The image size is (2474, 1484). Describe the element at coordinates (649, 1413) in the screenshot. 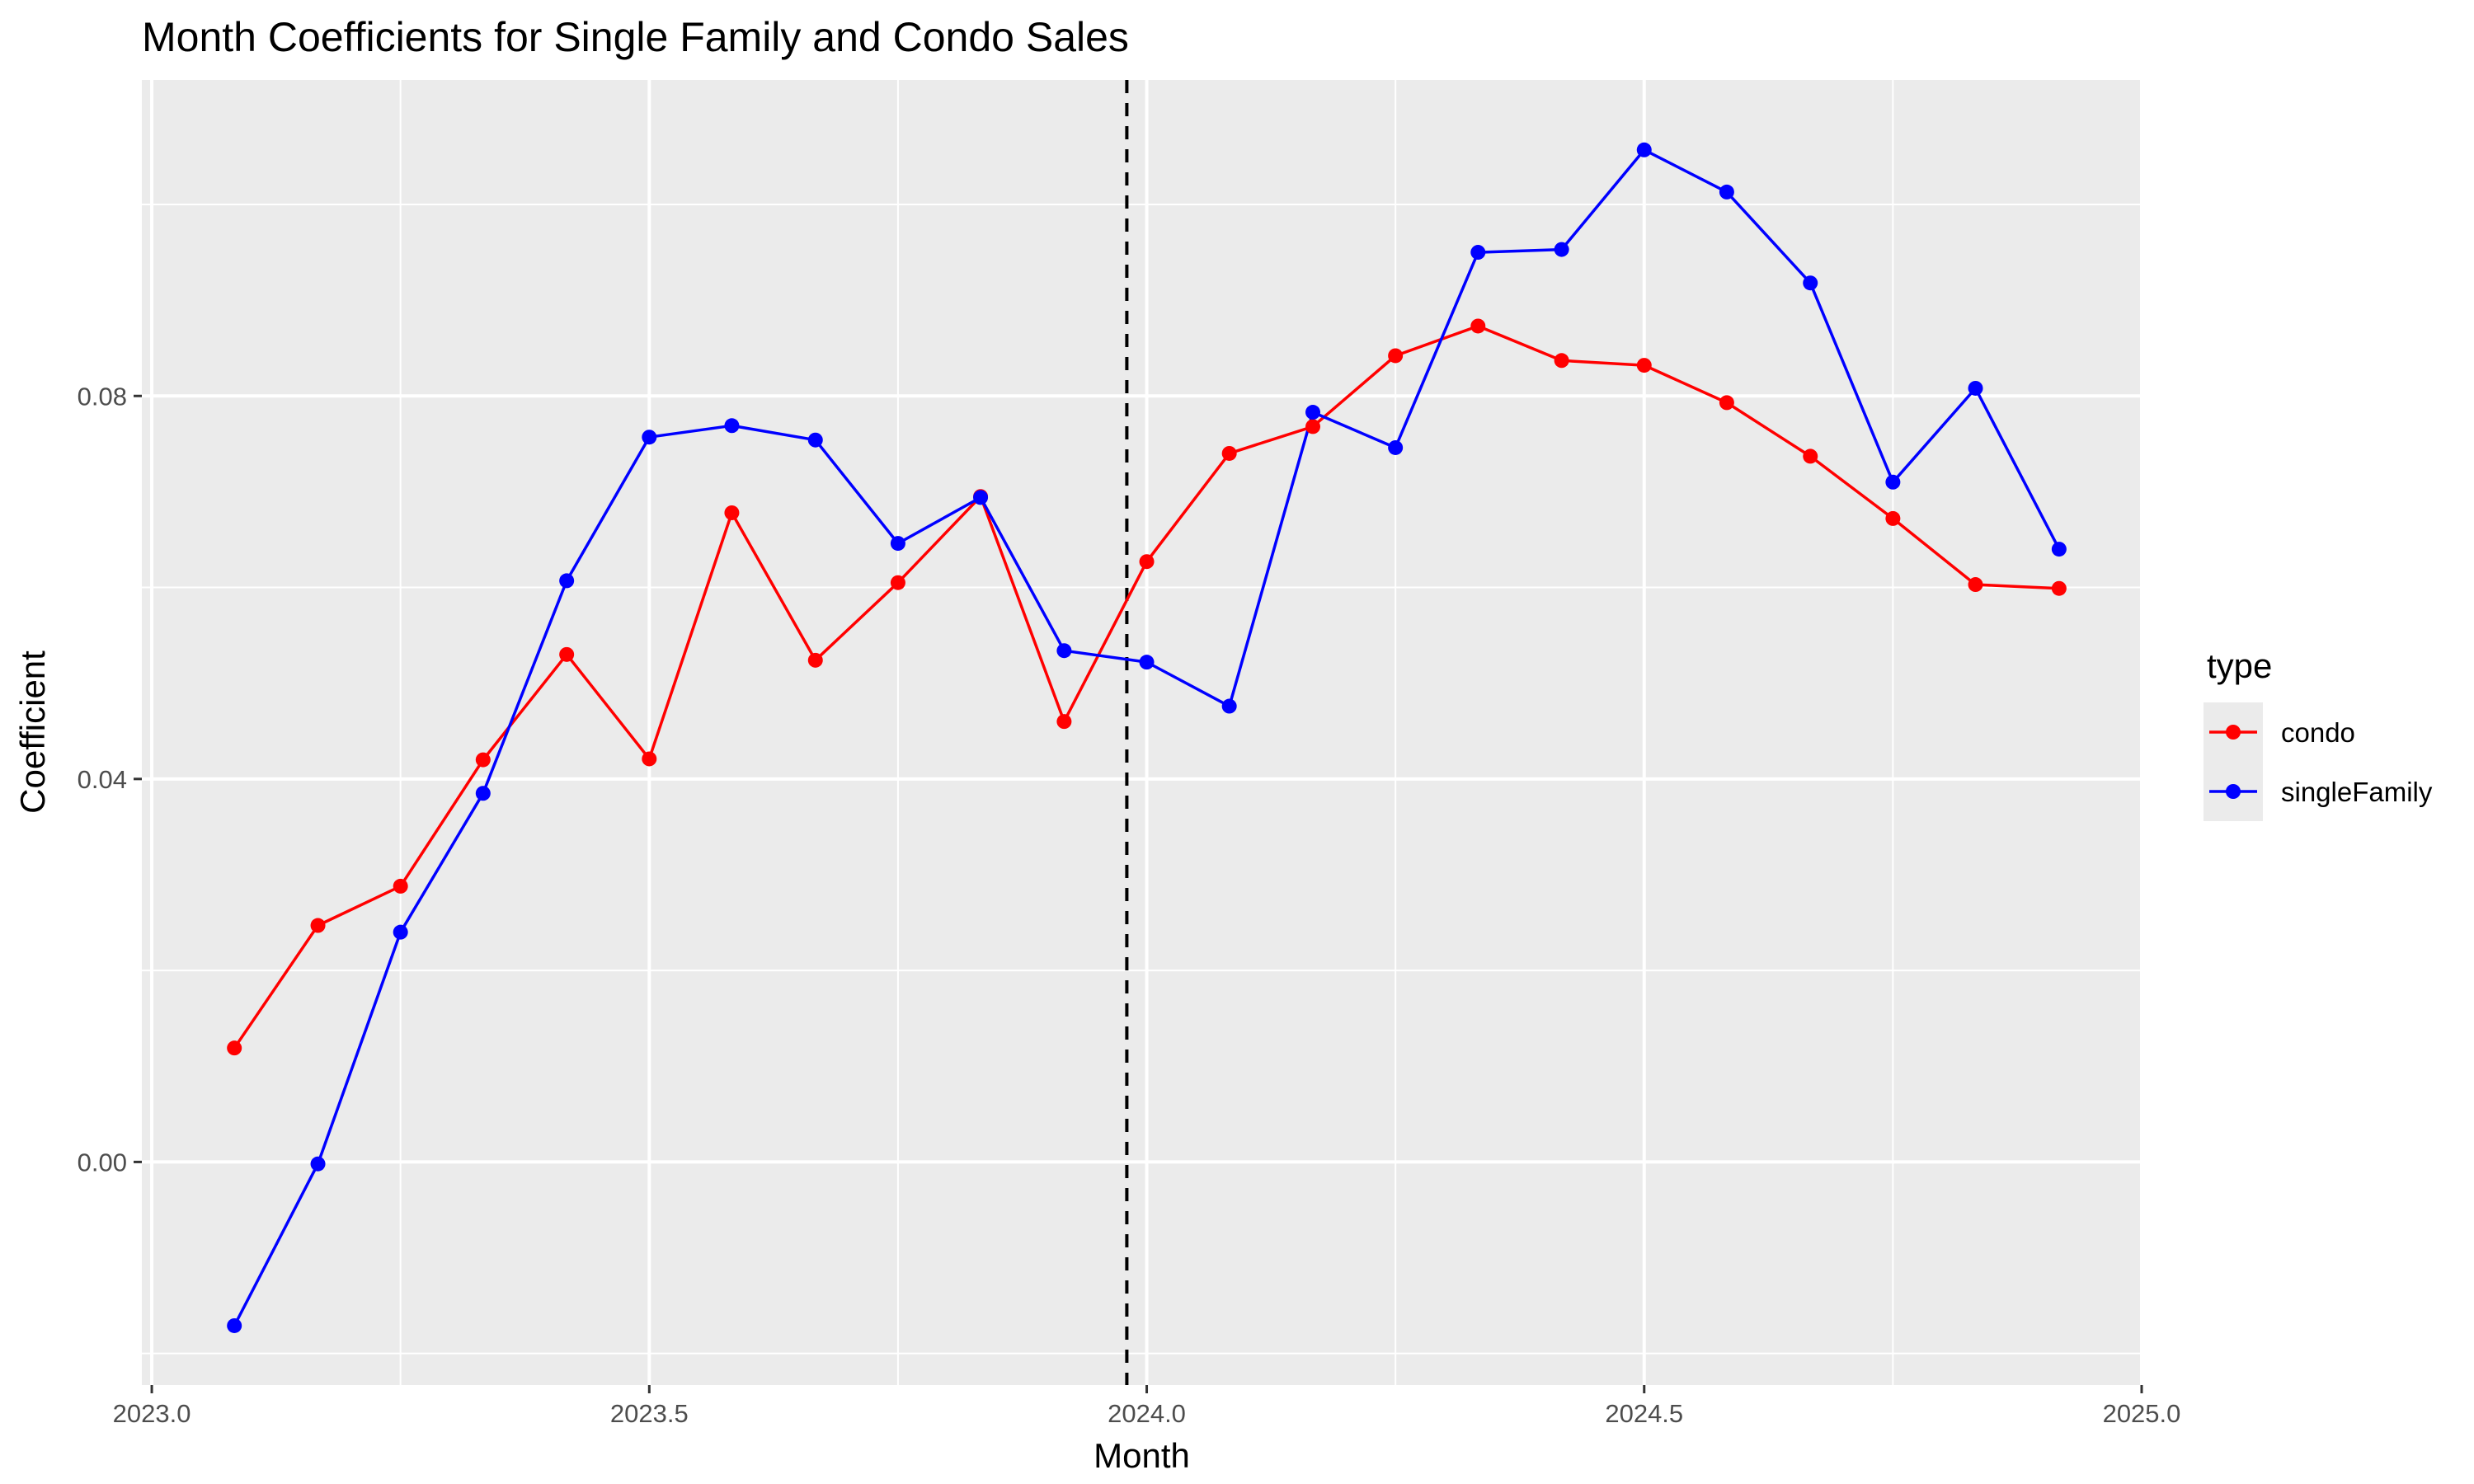

I see `x-tick-label-1: 2023.5` at that location.